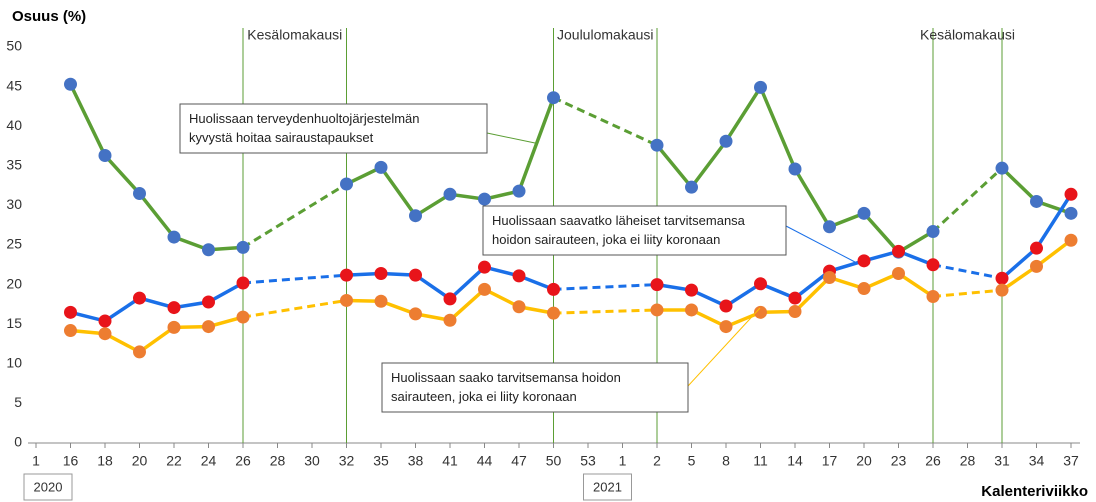  I want to click on y-tick-label: 10, so click(14, 363).